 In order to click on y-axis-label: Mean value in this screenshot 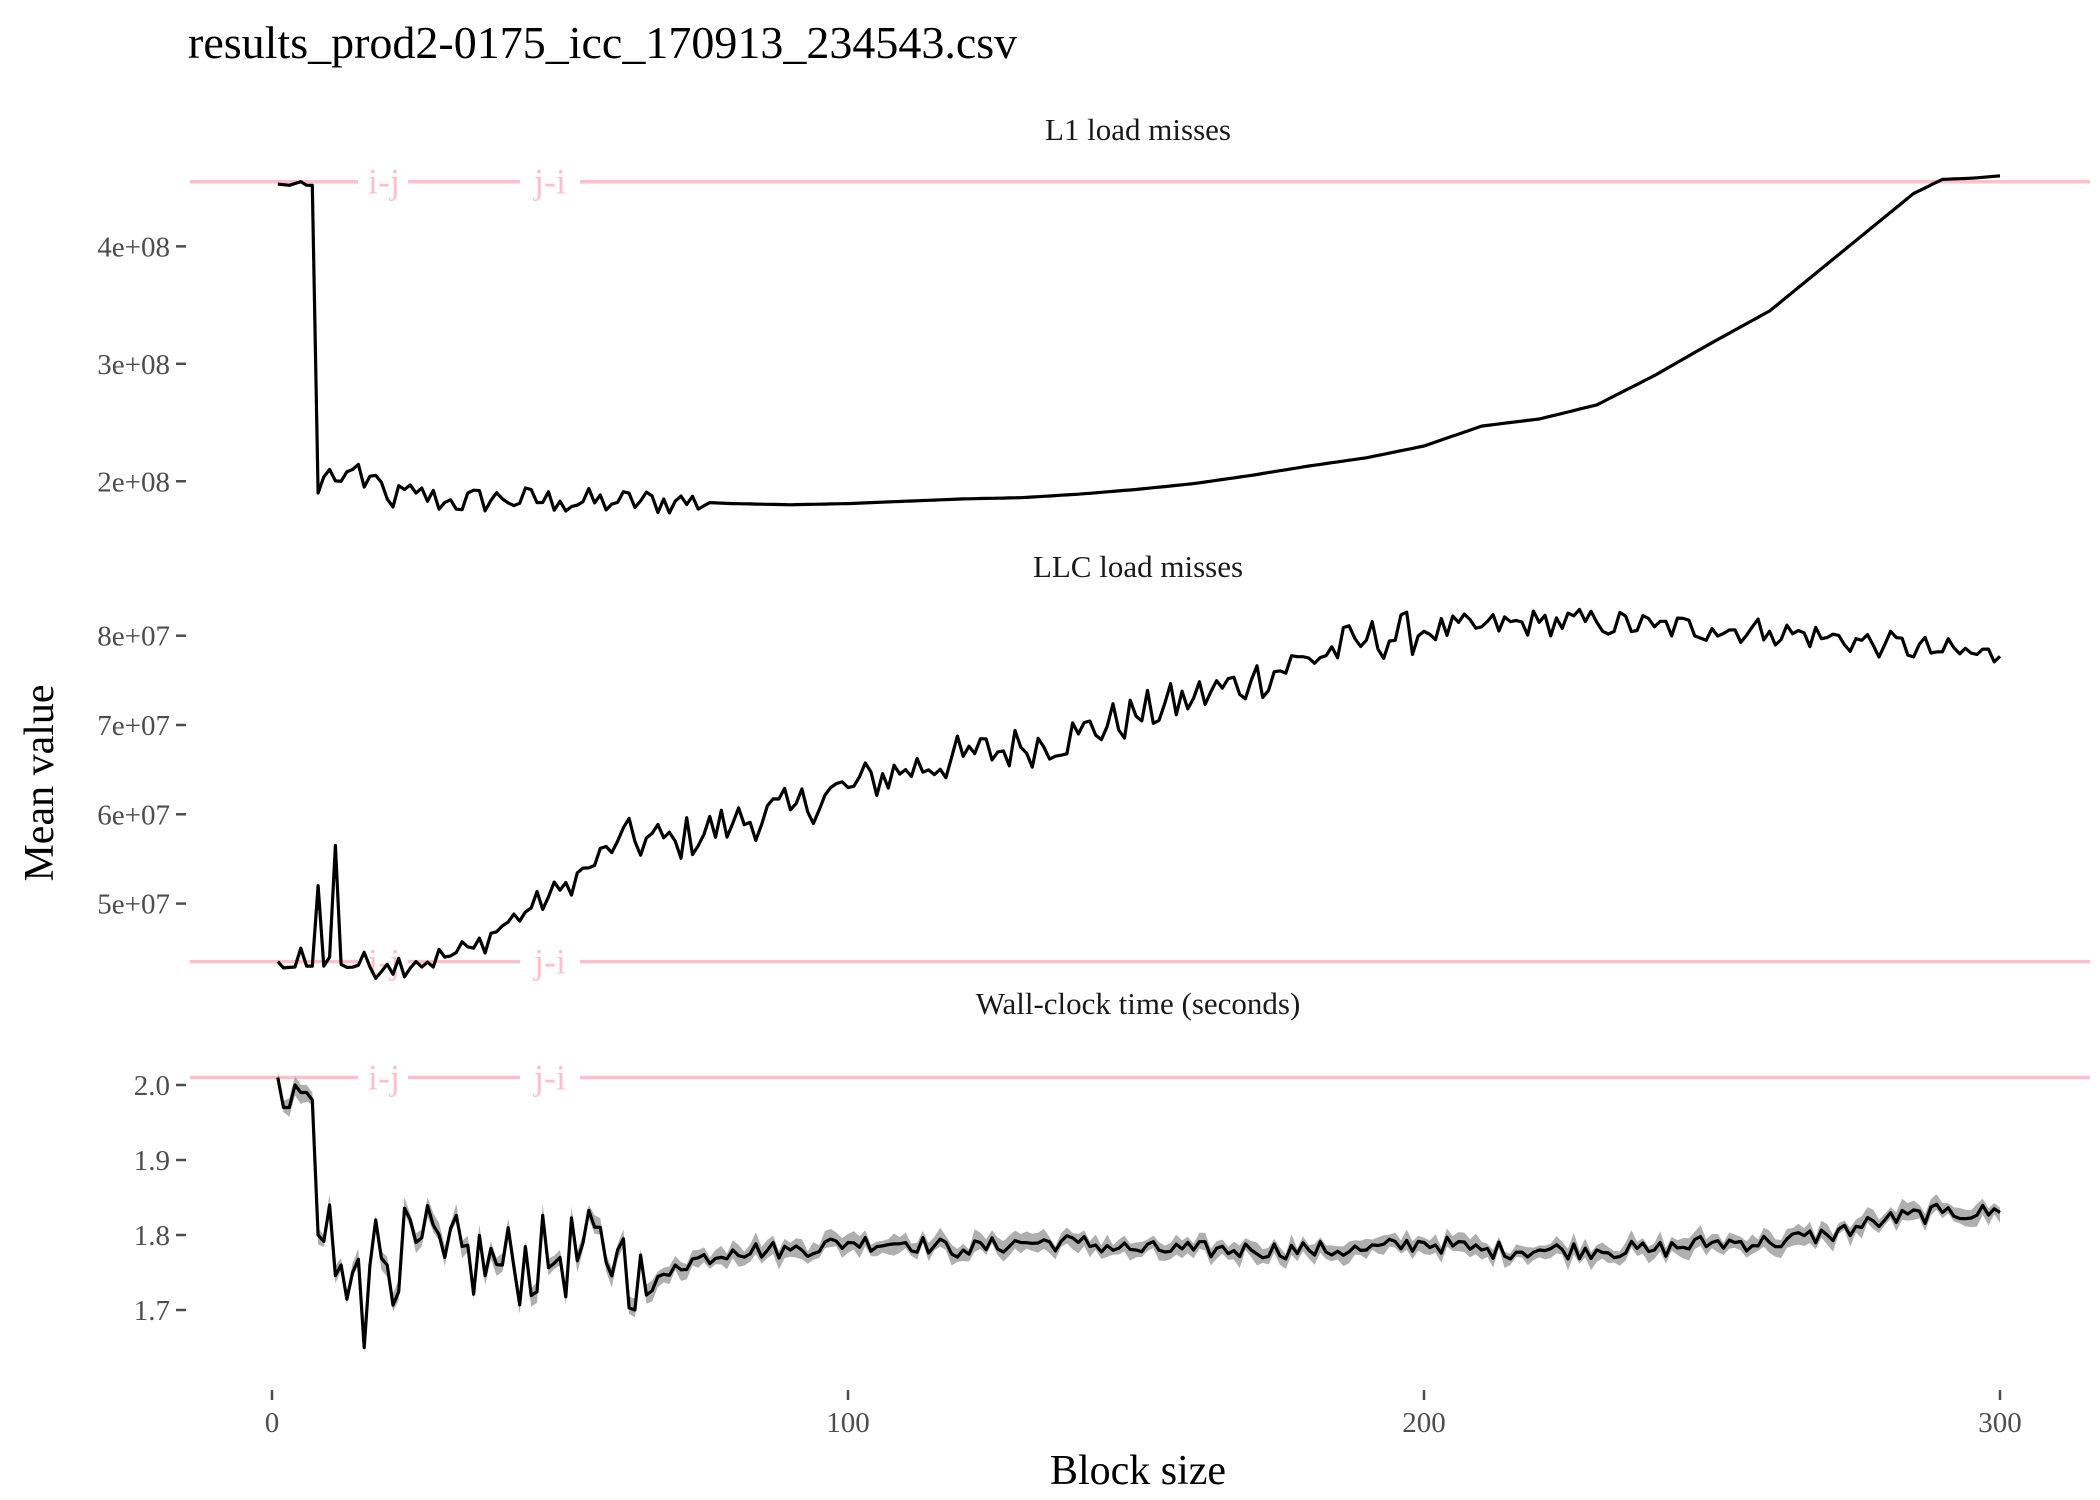, I will do `click(40, 782)`.